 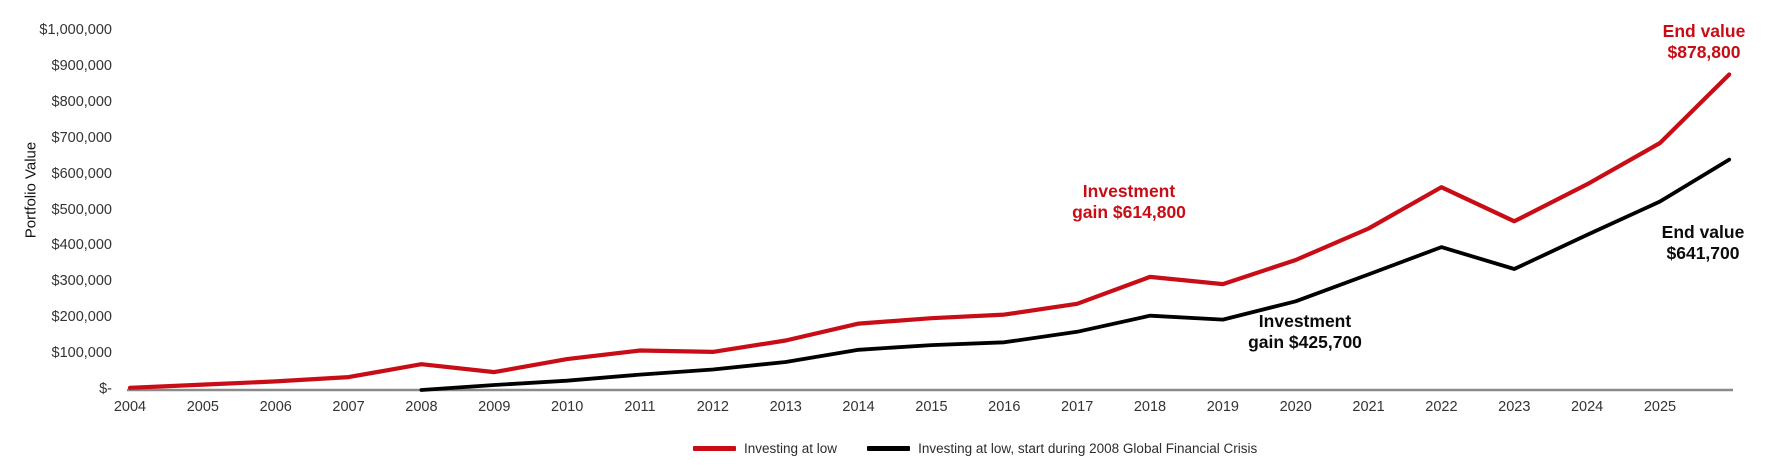 I want to click on y-axis-tick-label: $1,000,000, so click(x=75, y=30).